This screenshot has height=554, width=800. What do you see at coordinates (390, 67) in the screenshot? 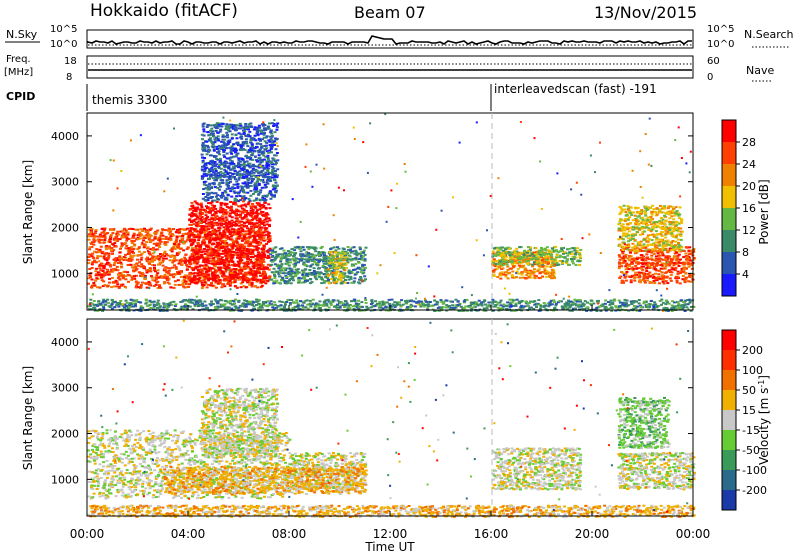
I see `freq-frame` at bounding box center [390, 67].